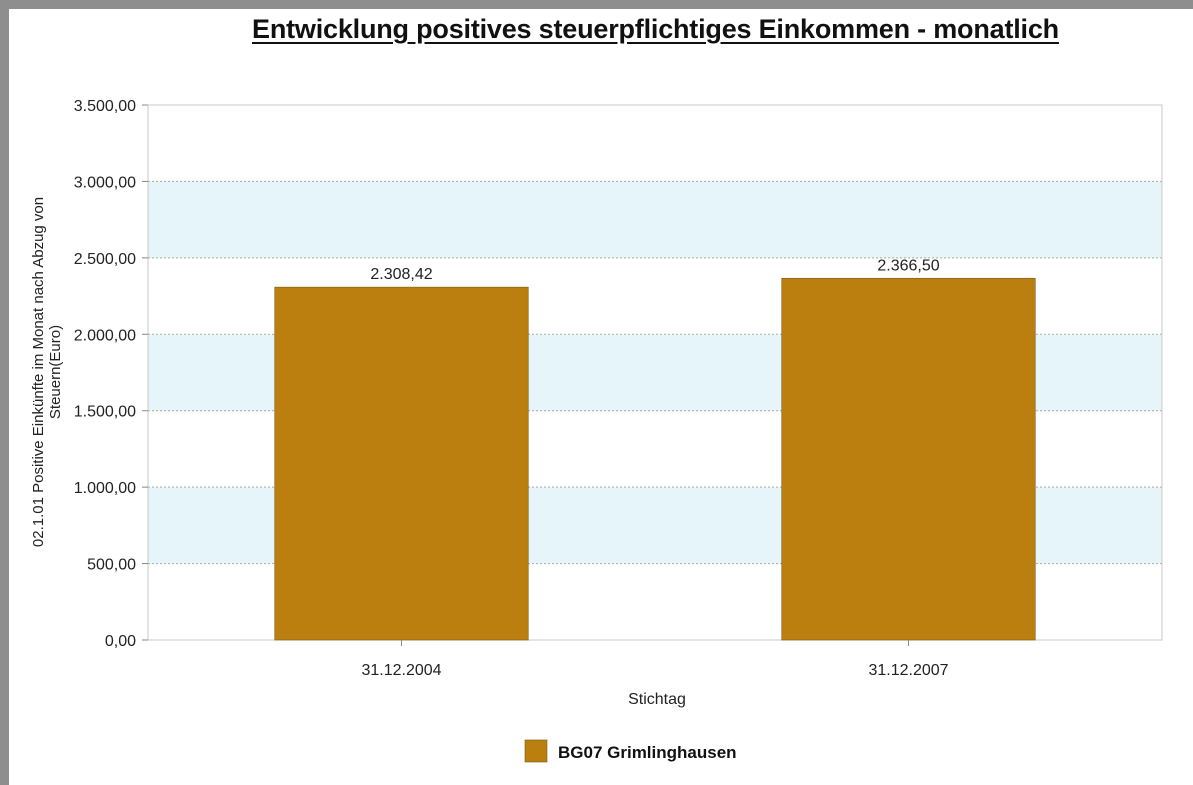  Describe the element at coordinates (401, 274) in the screenshot. I see `data-label: 2.308,42` at that location.